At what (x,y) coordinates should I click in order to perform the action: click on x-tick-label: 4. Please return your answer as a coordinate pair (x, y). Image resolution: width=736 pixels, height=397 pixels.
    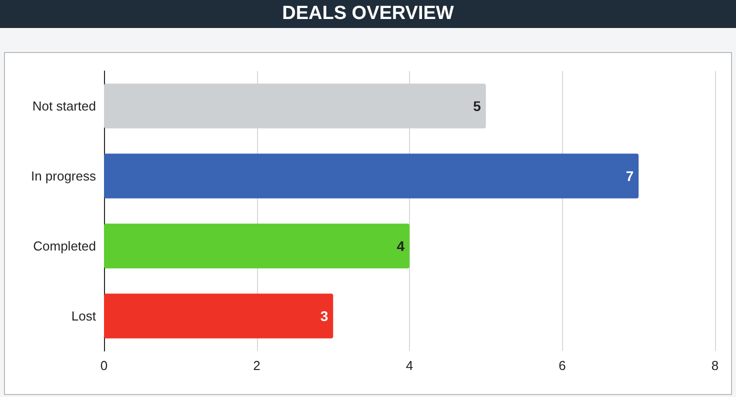
    Looking at the image, I should click on (410, 365).